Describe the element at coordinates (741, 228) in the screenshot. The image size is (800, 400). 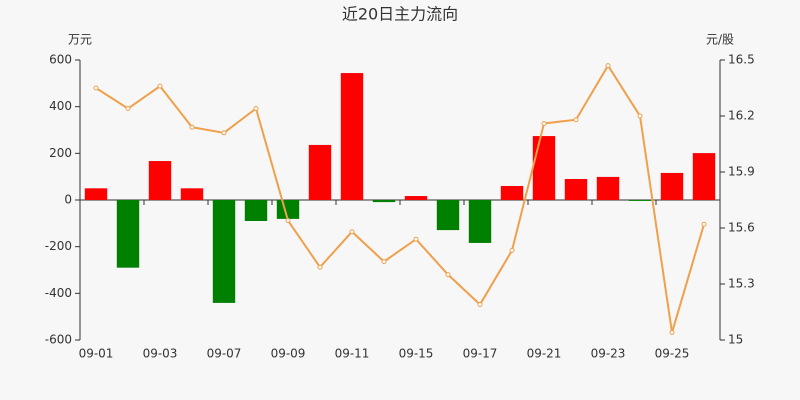
I see `y2-tick-label: 15.6` at that location.